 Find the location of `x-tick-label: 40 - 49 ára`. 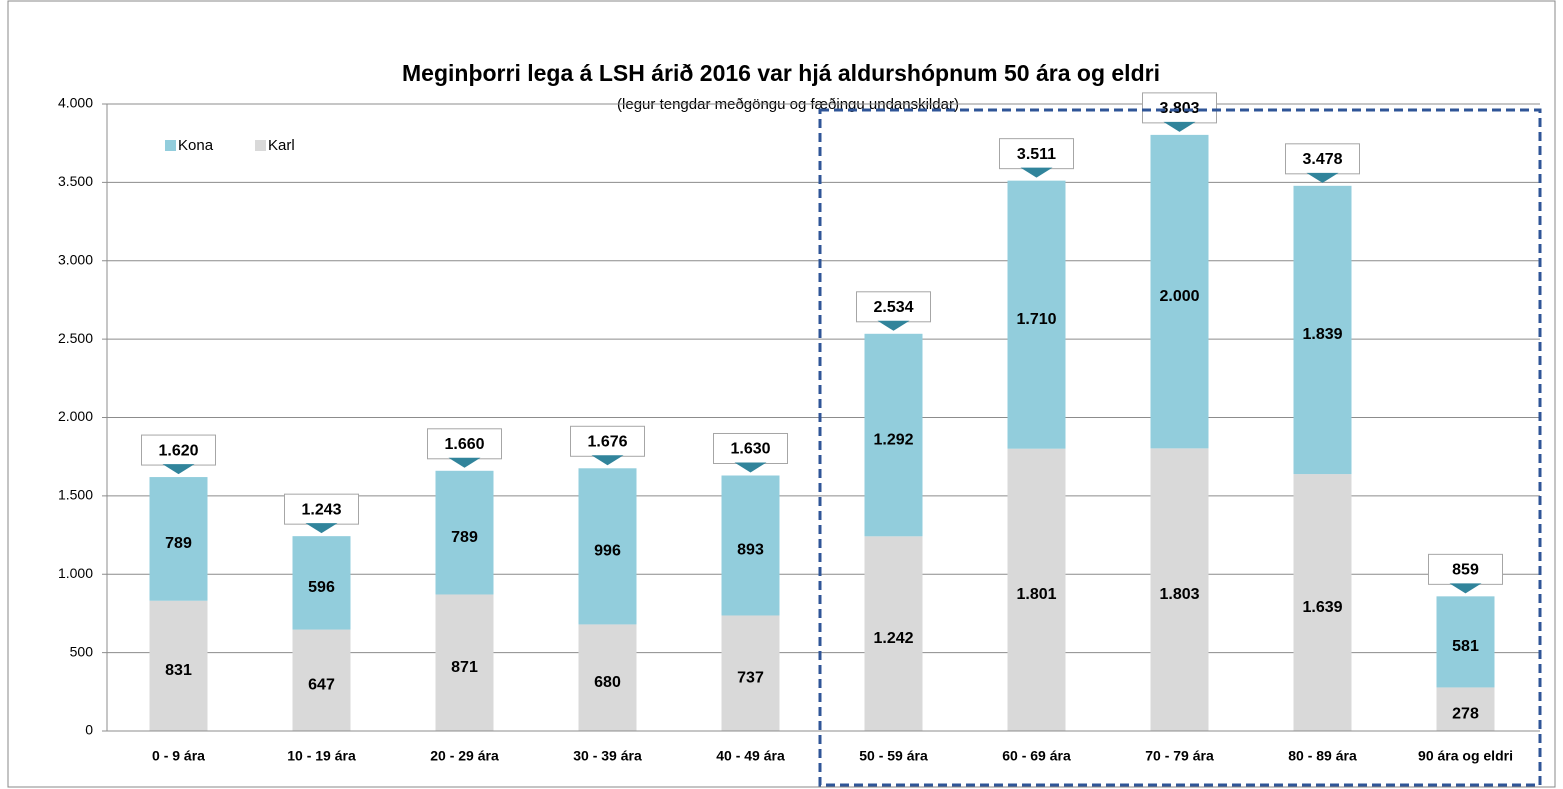

x-tick-label: 40 - 49 ára is located at coordinates (750, 756).